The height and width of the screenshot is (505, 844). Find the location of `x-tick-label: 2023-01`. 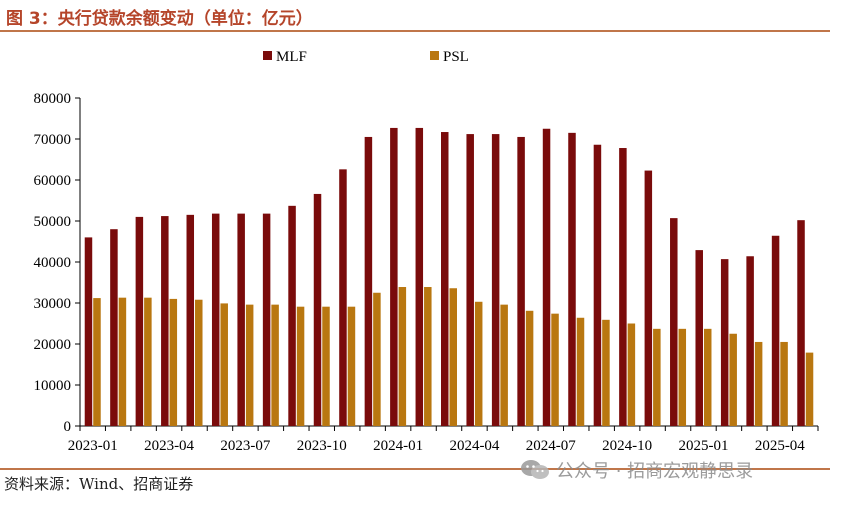

x-tick-label: 2023-01 is located at coordinates (93, 446).